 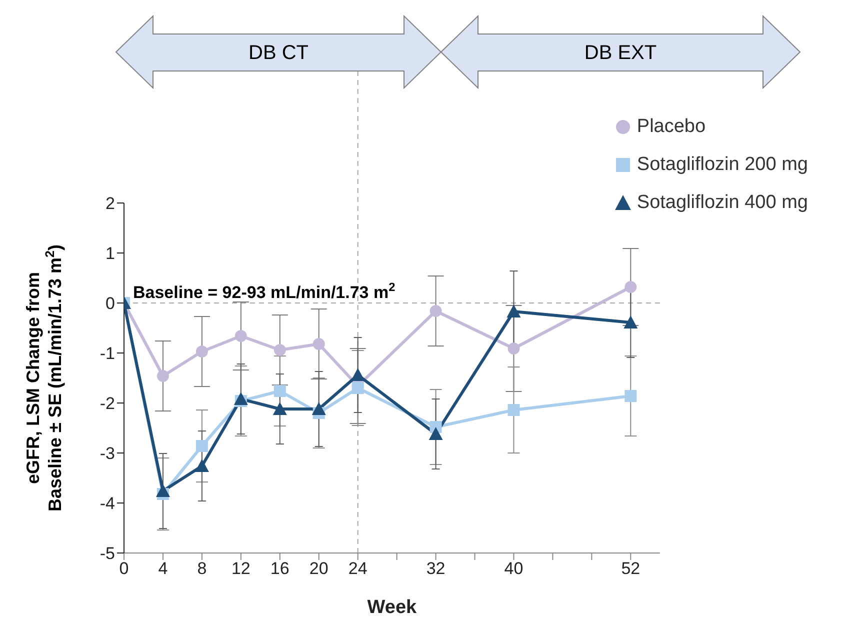 I want to click on y-tick-label: 0, so click(x=110, y=304).